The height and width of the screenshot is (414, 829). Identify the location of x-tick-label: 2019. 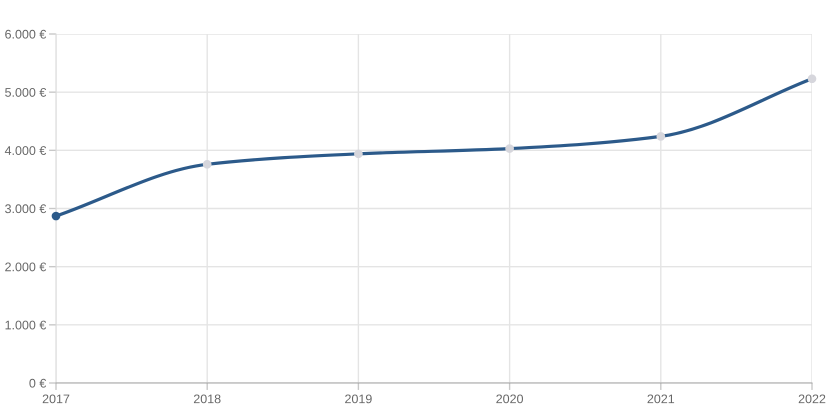
(358, 399).